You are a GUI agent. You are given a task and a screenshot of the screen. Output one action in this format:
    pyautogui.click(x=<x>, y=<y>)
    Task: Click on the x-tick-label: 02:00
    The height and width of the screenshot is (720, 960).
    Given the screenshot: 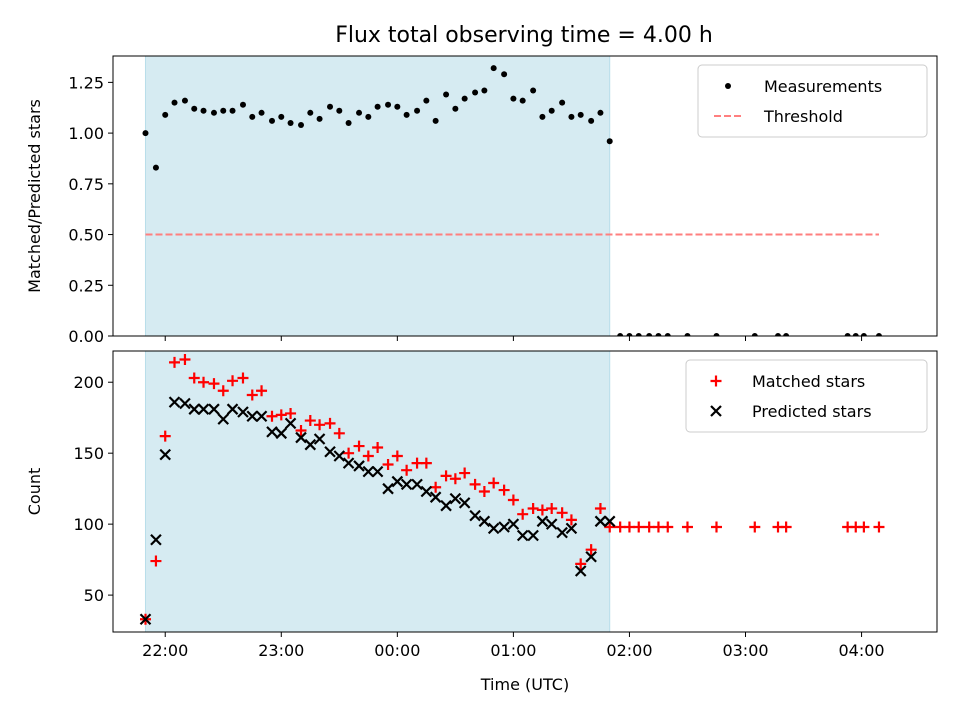 What is the action you would take?
    pyautogui.click(x=629, y=650)
    